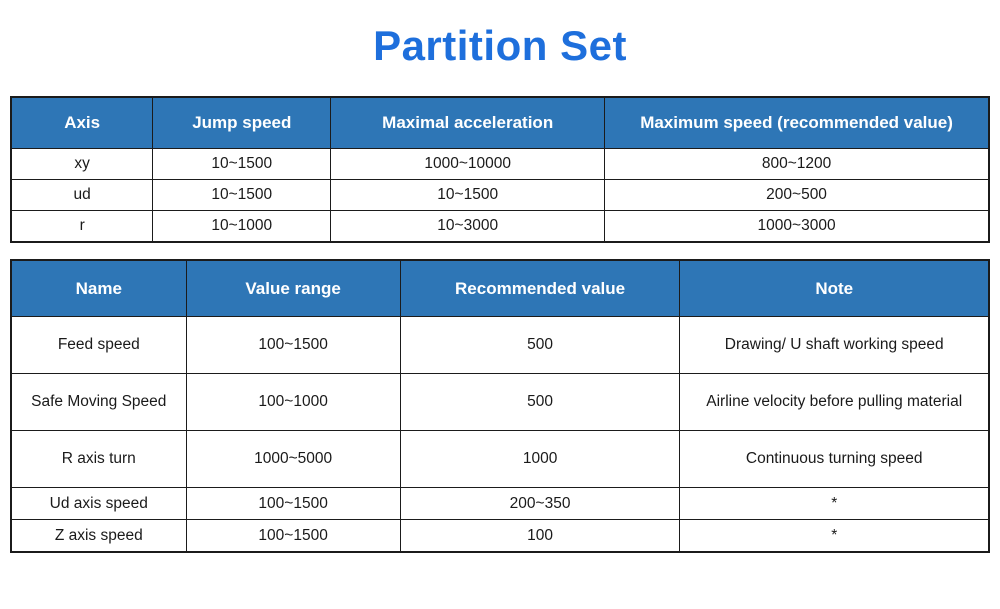 This screenshot has height=609, width=1000. I want to click on table-cell: 1000~3000, so click(797, 226).